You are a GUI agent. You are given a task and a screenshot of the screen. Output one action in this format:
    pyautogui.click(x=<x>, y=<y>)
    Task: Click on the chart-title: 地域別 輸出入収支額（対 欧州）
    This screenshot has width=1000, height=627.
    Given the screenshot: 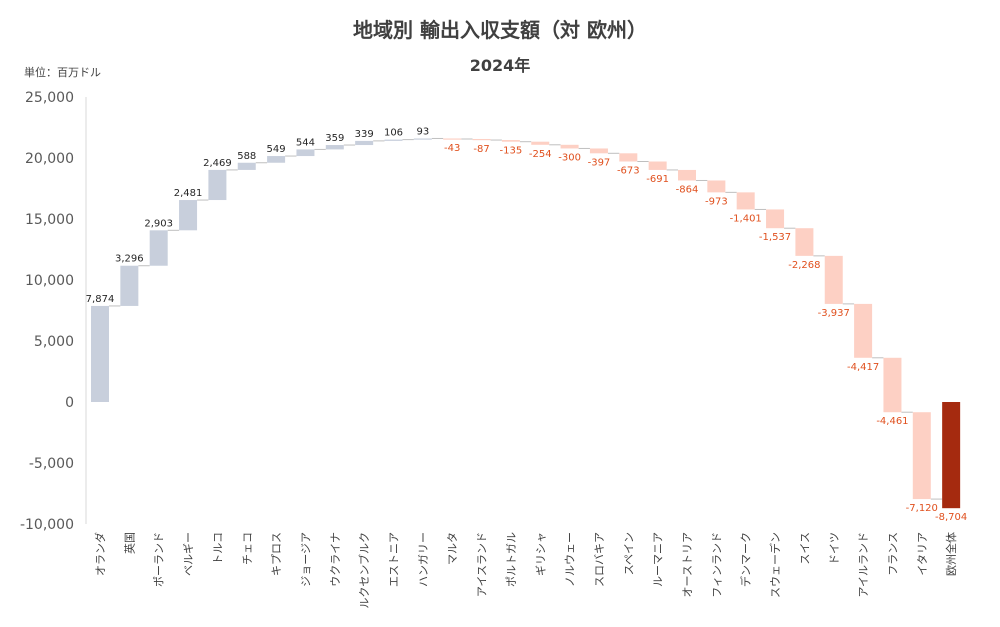 What is the action you would take?
    pyautogui.click(x=500, y=30)
    